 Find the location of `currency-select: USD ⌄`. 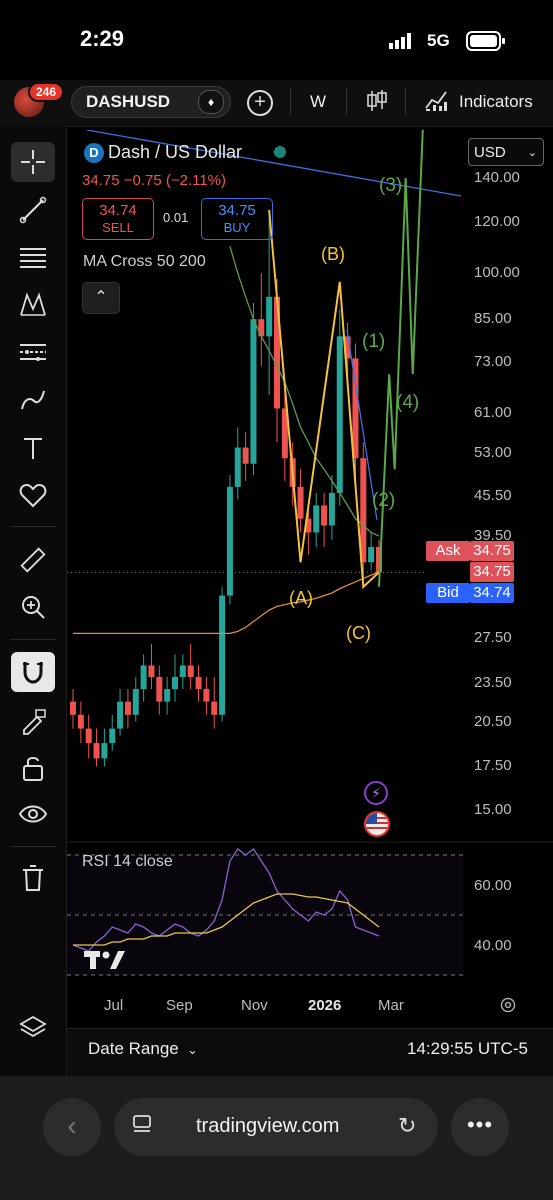

currency-select: USD ⌄ is located at coordinates (506, 152).